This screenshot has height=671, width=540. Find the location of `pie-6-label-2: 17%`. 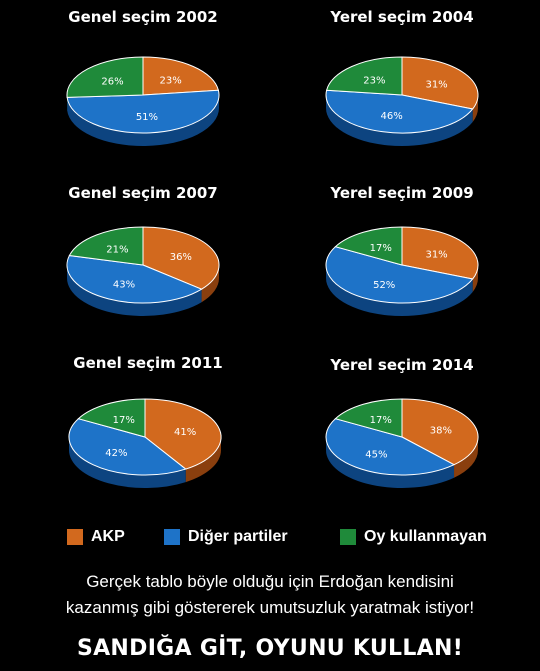

pie-6-label-2: 17% is located at coordinates (381, 420).